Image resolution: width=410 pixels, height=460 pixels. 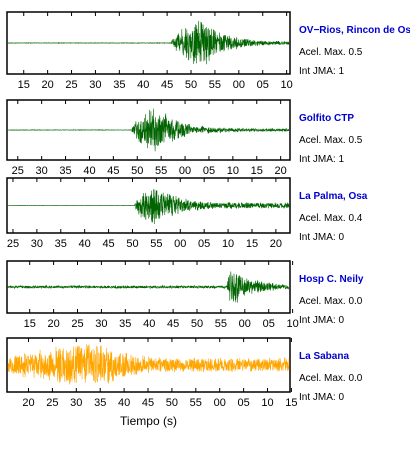 What do you see at coordinates (333, 196) in the screenshot?
I see `station-name: La Palma, Osa` at bounding box center [333, 196].